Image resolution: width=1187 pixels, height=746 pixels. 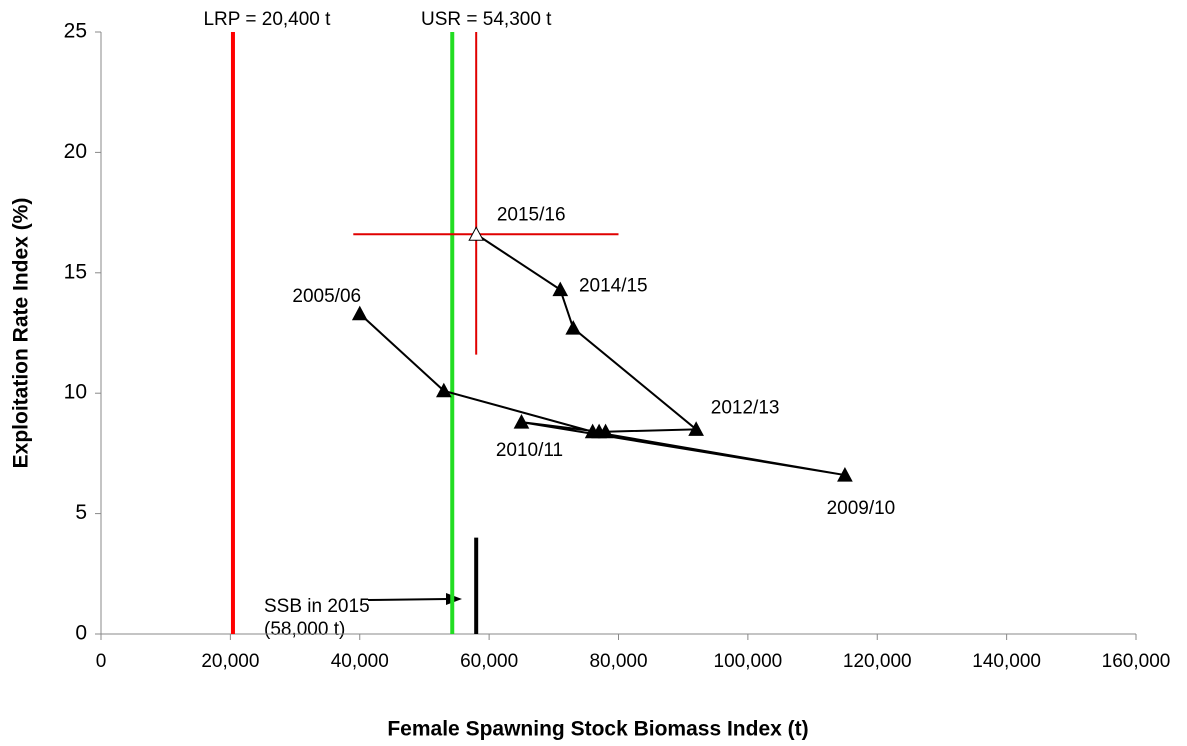 What do you see at coordinates (745, 407) in the screenshot?
I see `point-label: 2012/13` at bounding box center [745, 407].